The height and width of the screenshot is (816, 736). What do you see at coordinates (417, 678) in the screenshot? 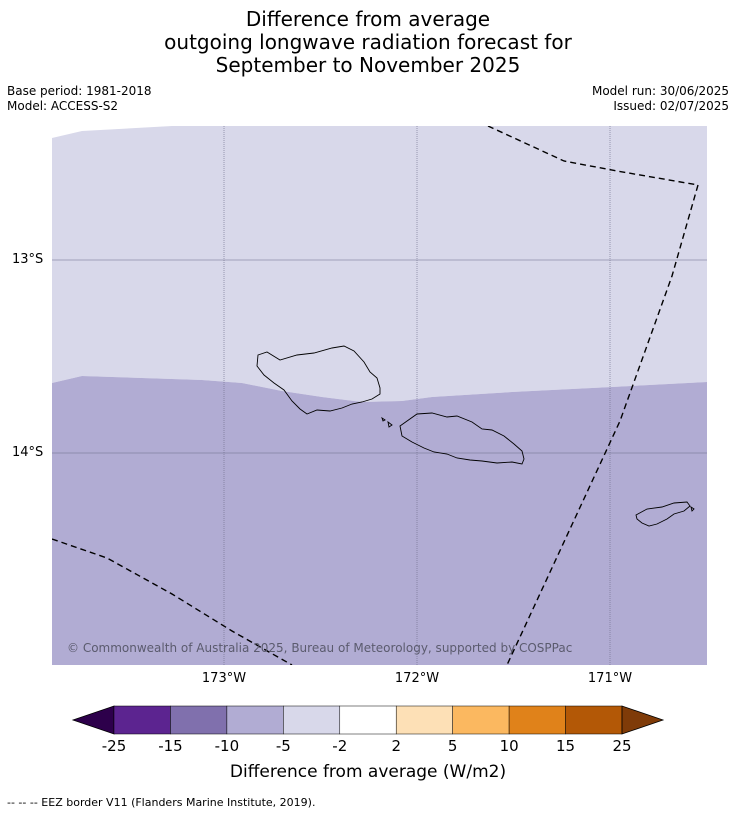
I see `lon-label-172w: 172°W` at bounding box center [417, 678].